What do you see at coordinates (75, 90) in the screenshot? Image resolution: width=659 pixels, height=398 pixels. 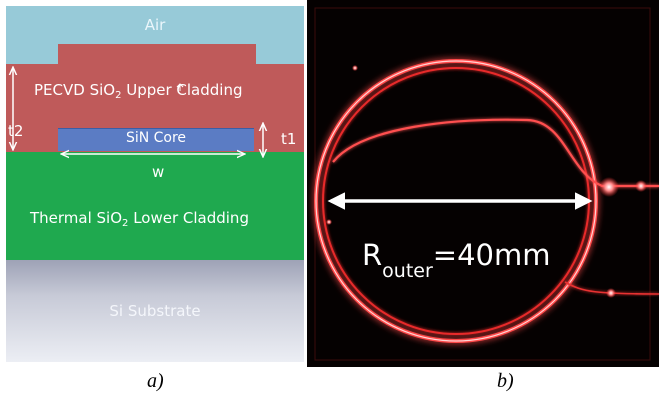 I see `upper-cladding-text: PECVD SiO` at bounding box center [75, 90].